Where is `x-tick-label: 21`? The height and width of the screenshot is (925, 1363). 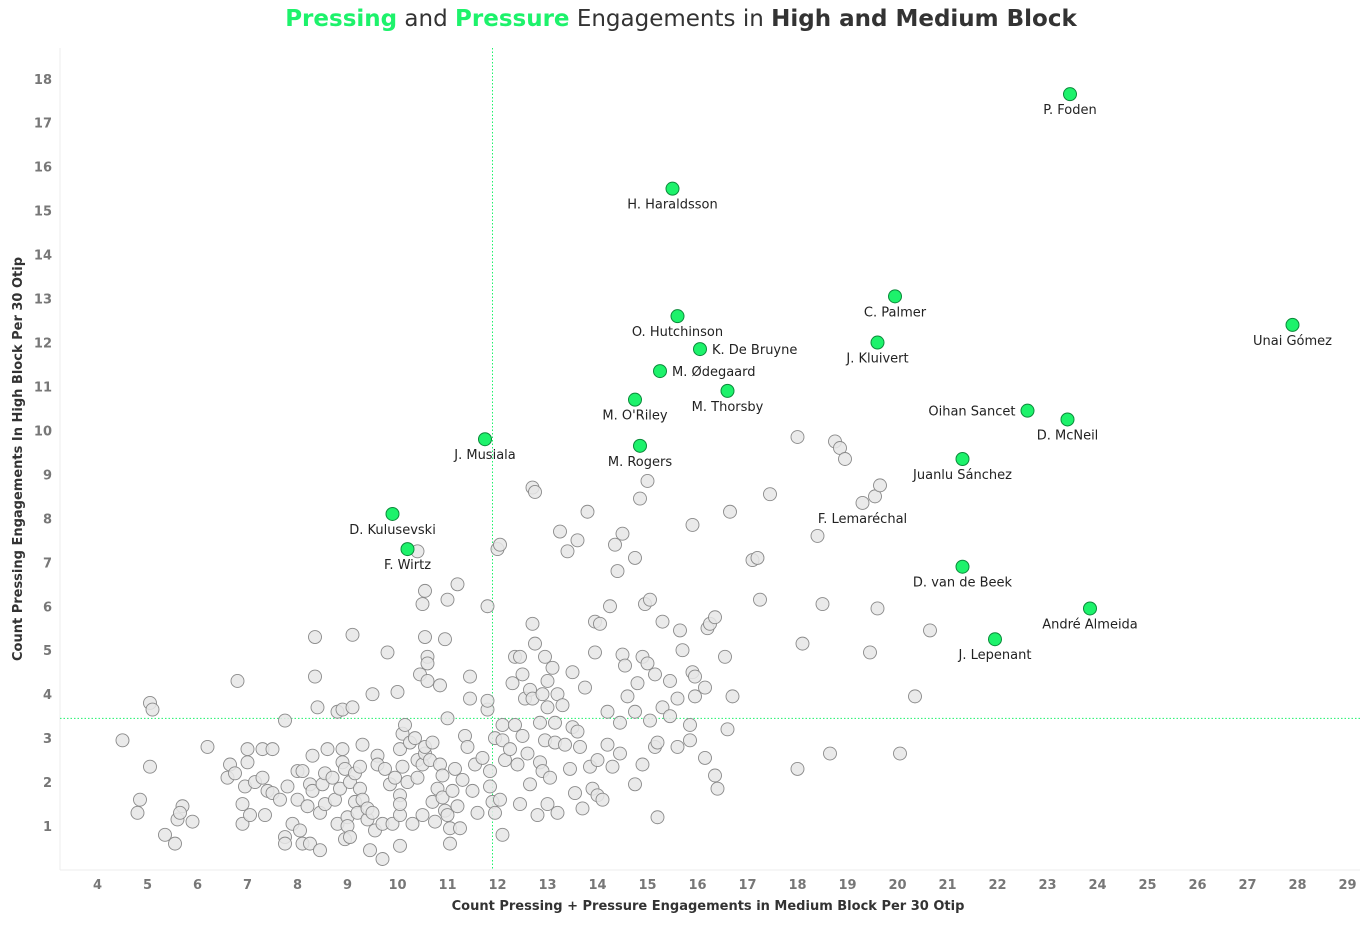
x-tick-label: 21 is located at coordinates (947, 885).